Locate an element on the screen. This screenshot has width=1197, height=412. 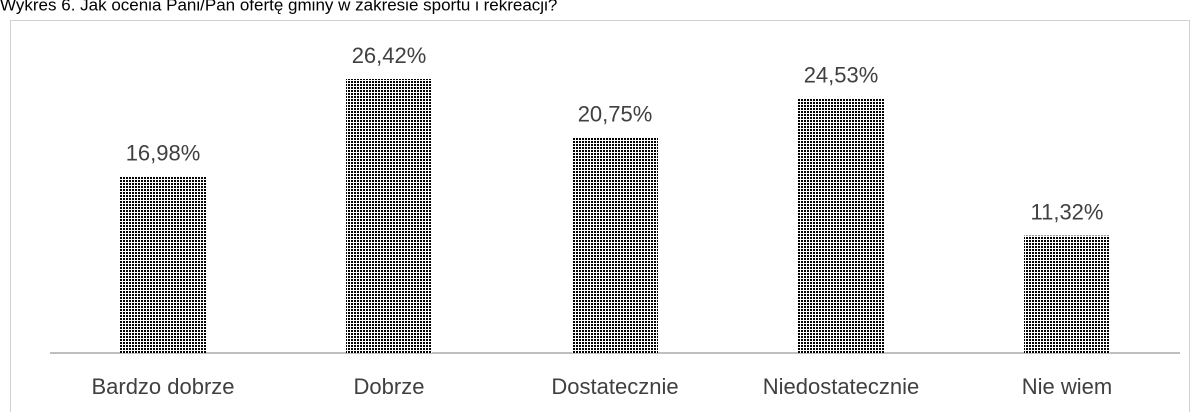
value-label: 11,32% is located at coordinates (1067, 211).